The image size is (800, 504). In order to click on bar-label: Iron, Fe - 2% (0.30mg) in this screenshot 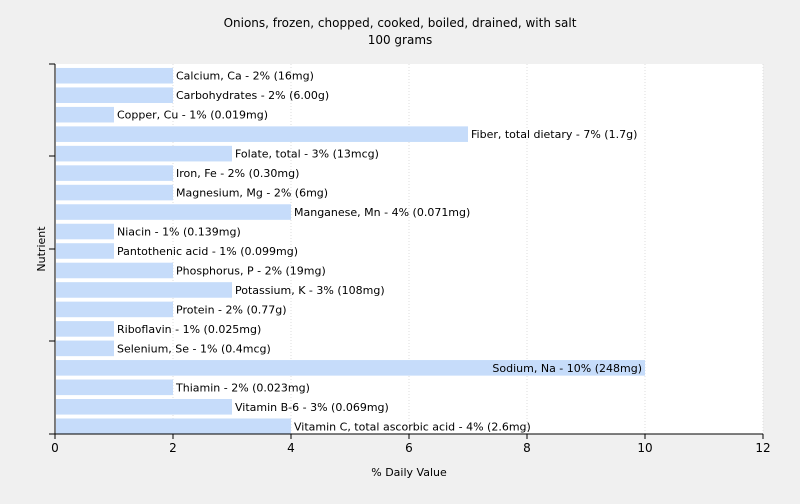, I will do `click(237, 173)`.